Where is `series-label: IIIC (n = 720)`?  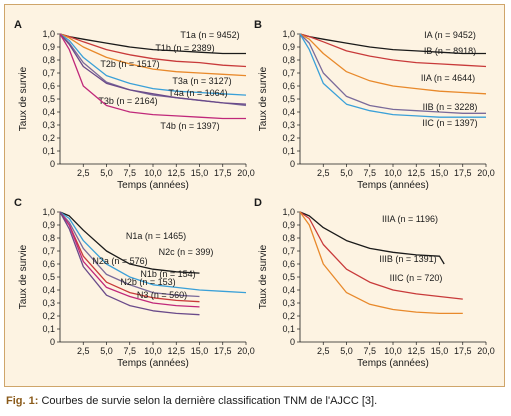
series-label: IIIC (n = 720) is located at coordinates (416, 278).